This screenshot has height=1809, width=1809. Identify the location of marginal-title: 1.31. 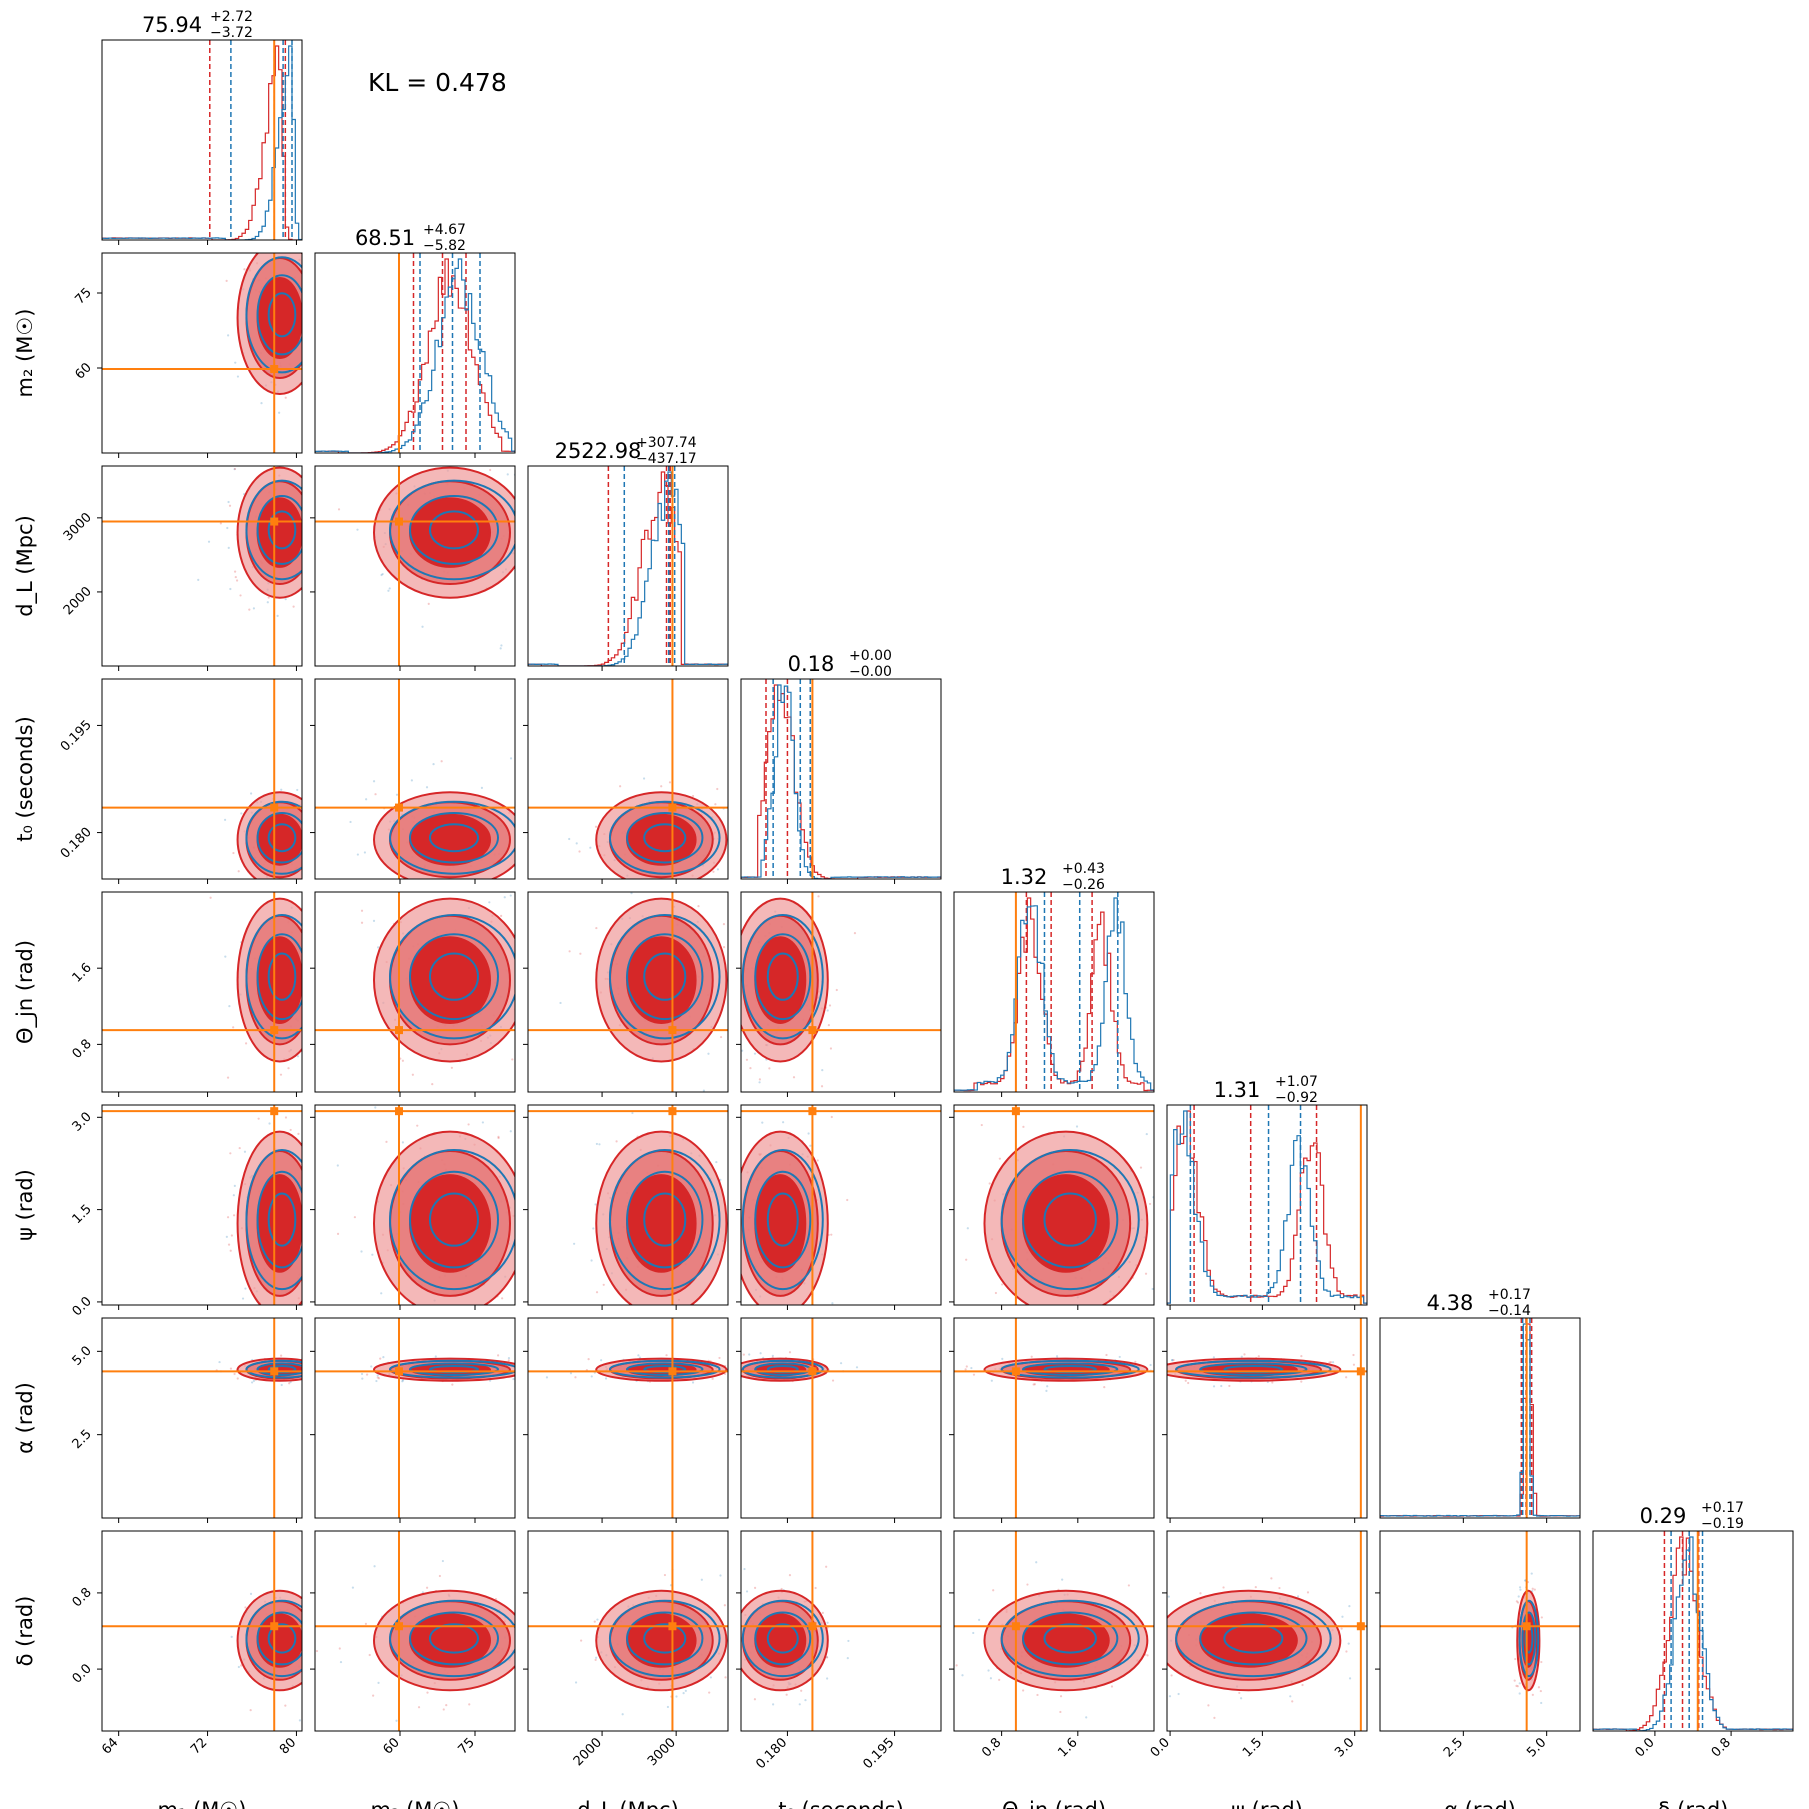
(1237, 1090).